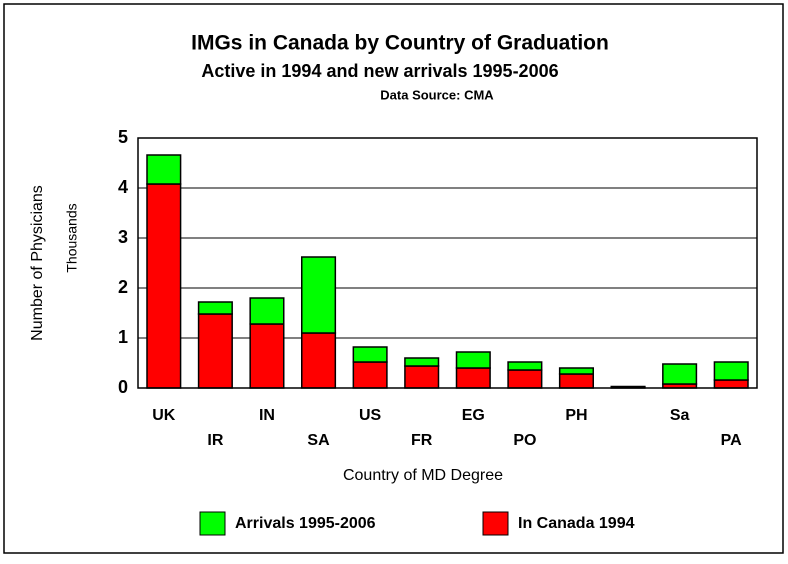 Image resolution: width=788 pixels, height=564 pixels. What do you see at coordinates (473, 415) in the screenshot?
I see `x-tick-label: EG` at bounding box center [473, 415].